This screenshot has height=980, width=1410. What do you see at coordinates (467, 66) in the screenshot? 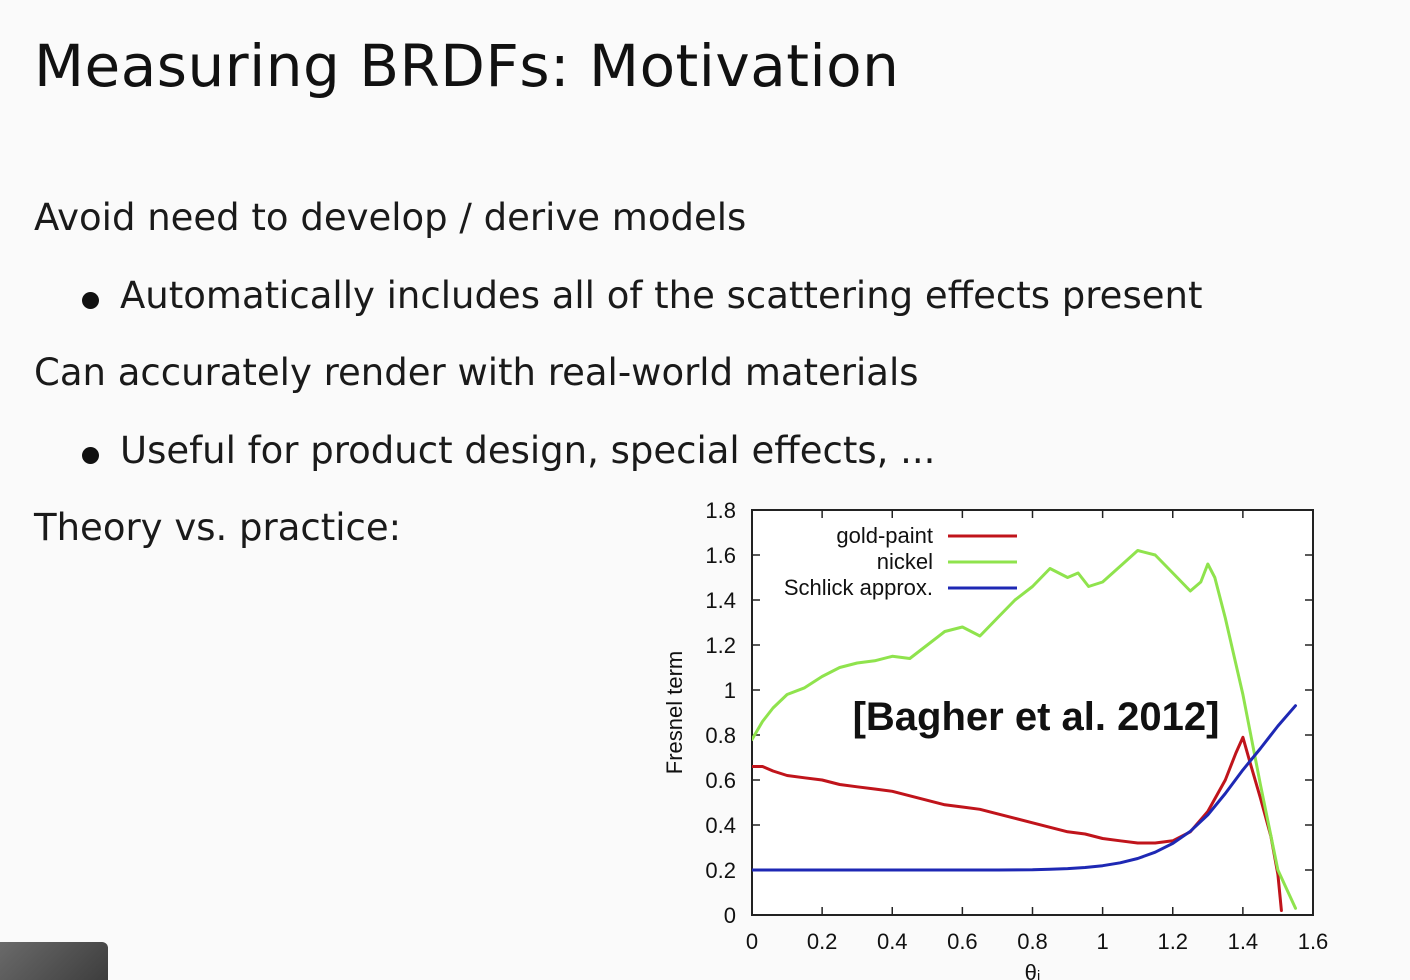
I see `slide-title: Measuring BRDFs: Motivation` at bounding box center [467, 66].